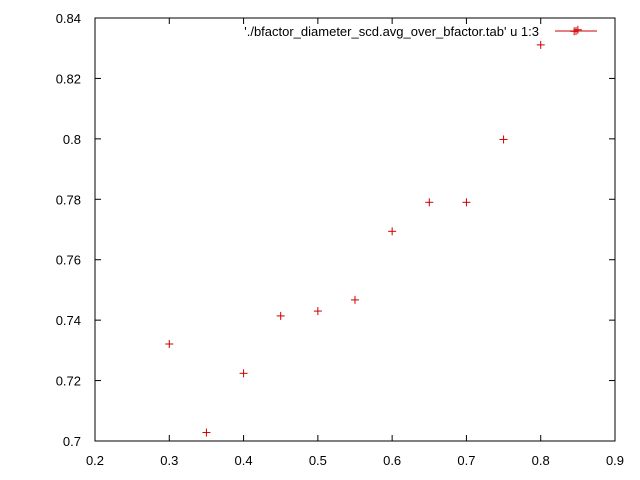  I want to click on x-tick-label: 0.2, so click(95, 460).